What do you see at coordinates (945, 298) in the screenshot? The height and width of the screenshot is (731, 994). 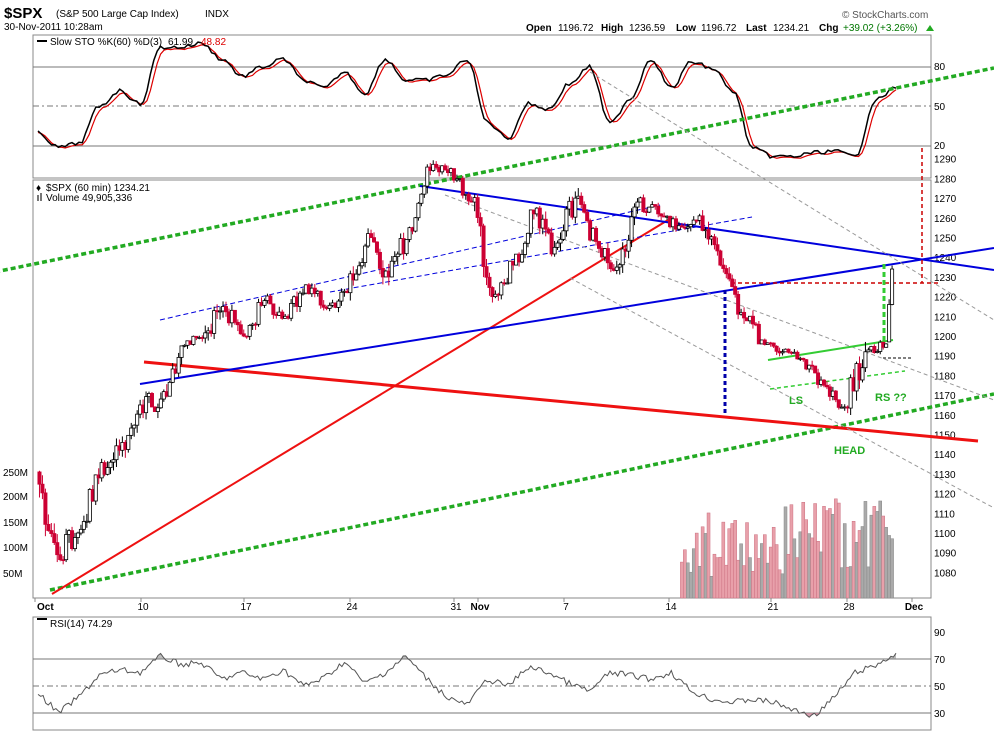 I see `price-tick-1220: 1220` at bounding box center [945, 298].